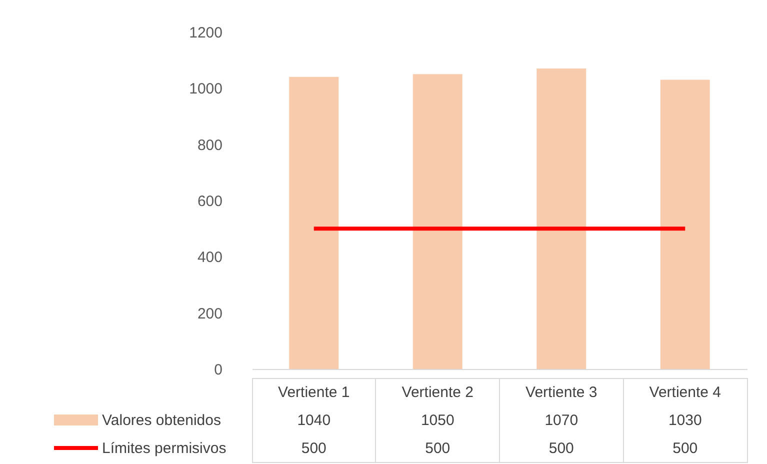 This screenshot has width=767, height=464. I want to click on y-tick-label: 1000, so click(205, 89).